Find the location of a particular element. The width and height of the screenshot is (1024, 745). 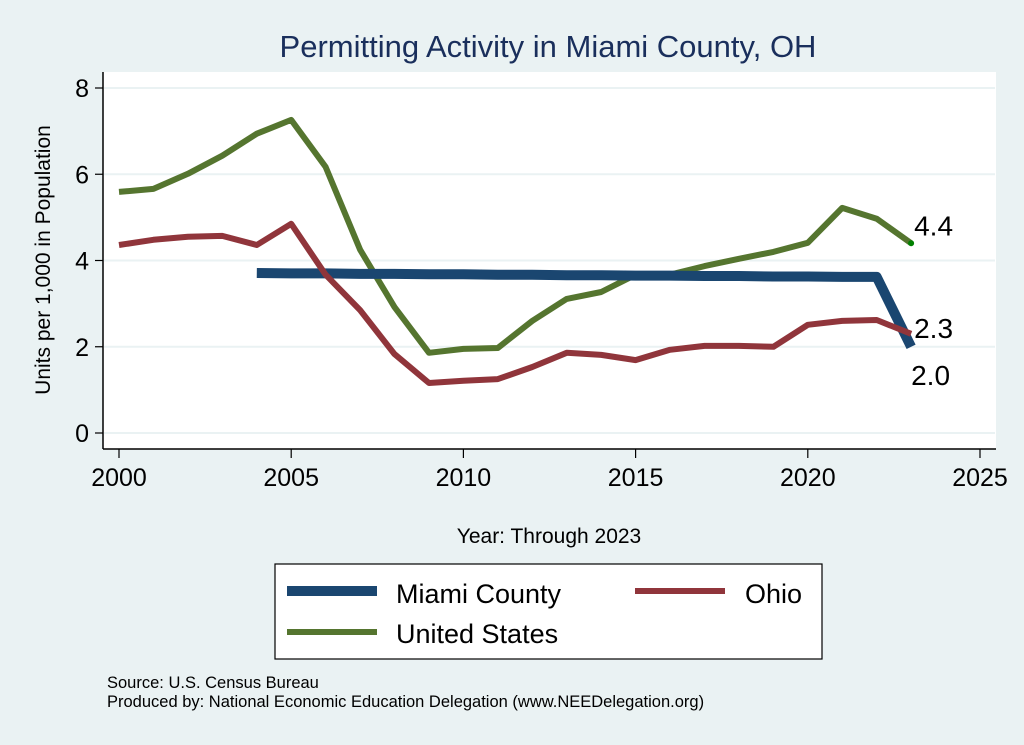

legend-label-miami-county: Miami County is located at coordinates (479, 594).